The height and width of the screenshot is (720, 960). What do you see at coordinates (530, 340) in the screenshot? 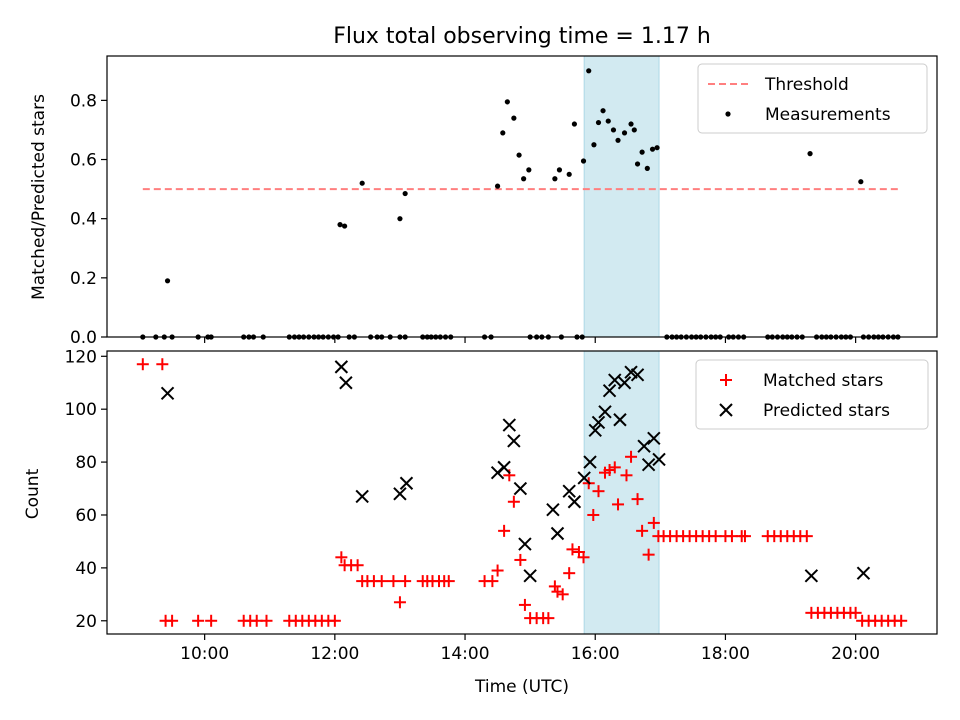
I see `top-x-axis` at bounding box center [530, 340].